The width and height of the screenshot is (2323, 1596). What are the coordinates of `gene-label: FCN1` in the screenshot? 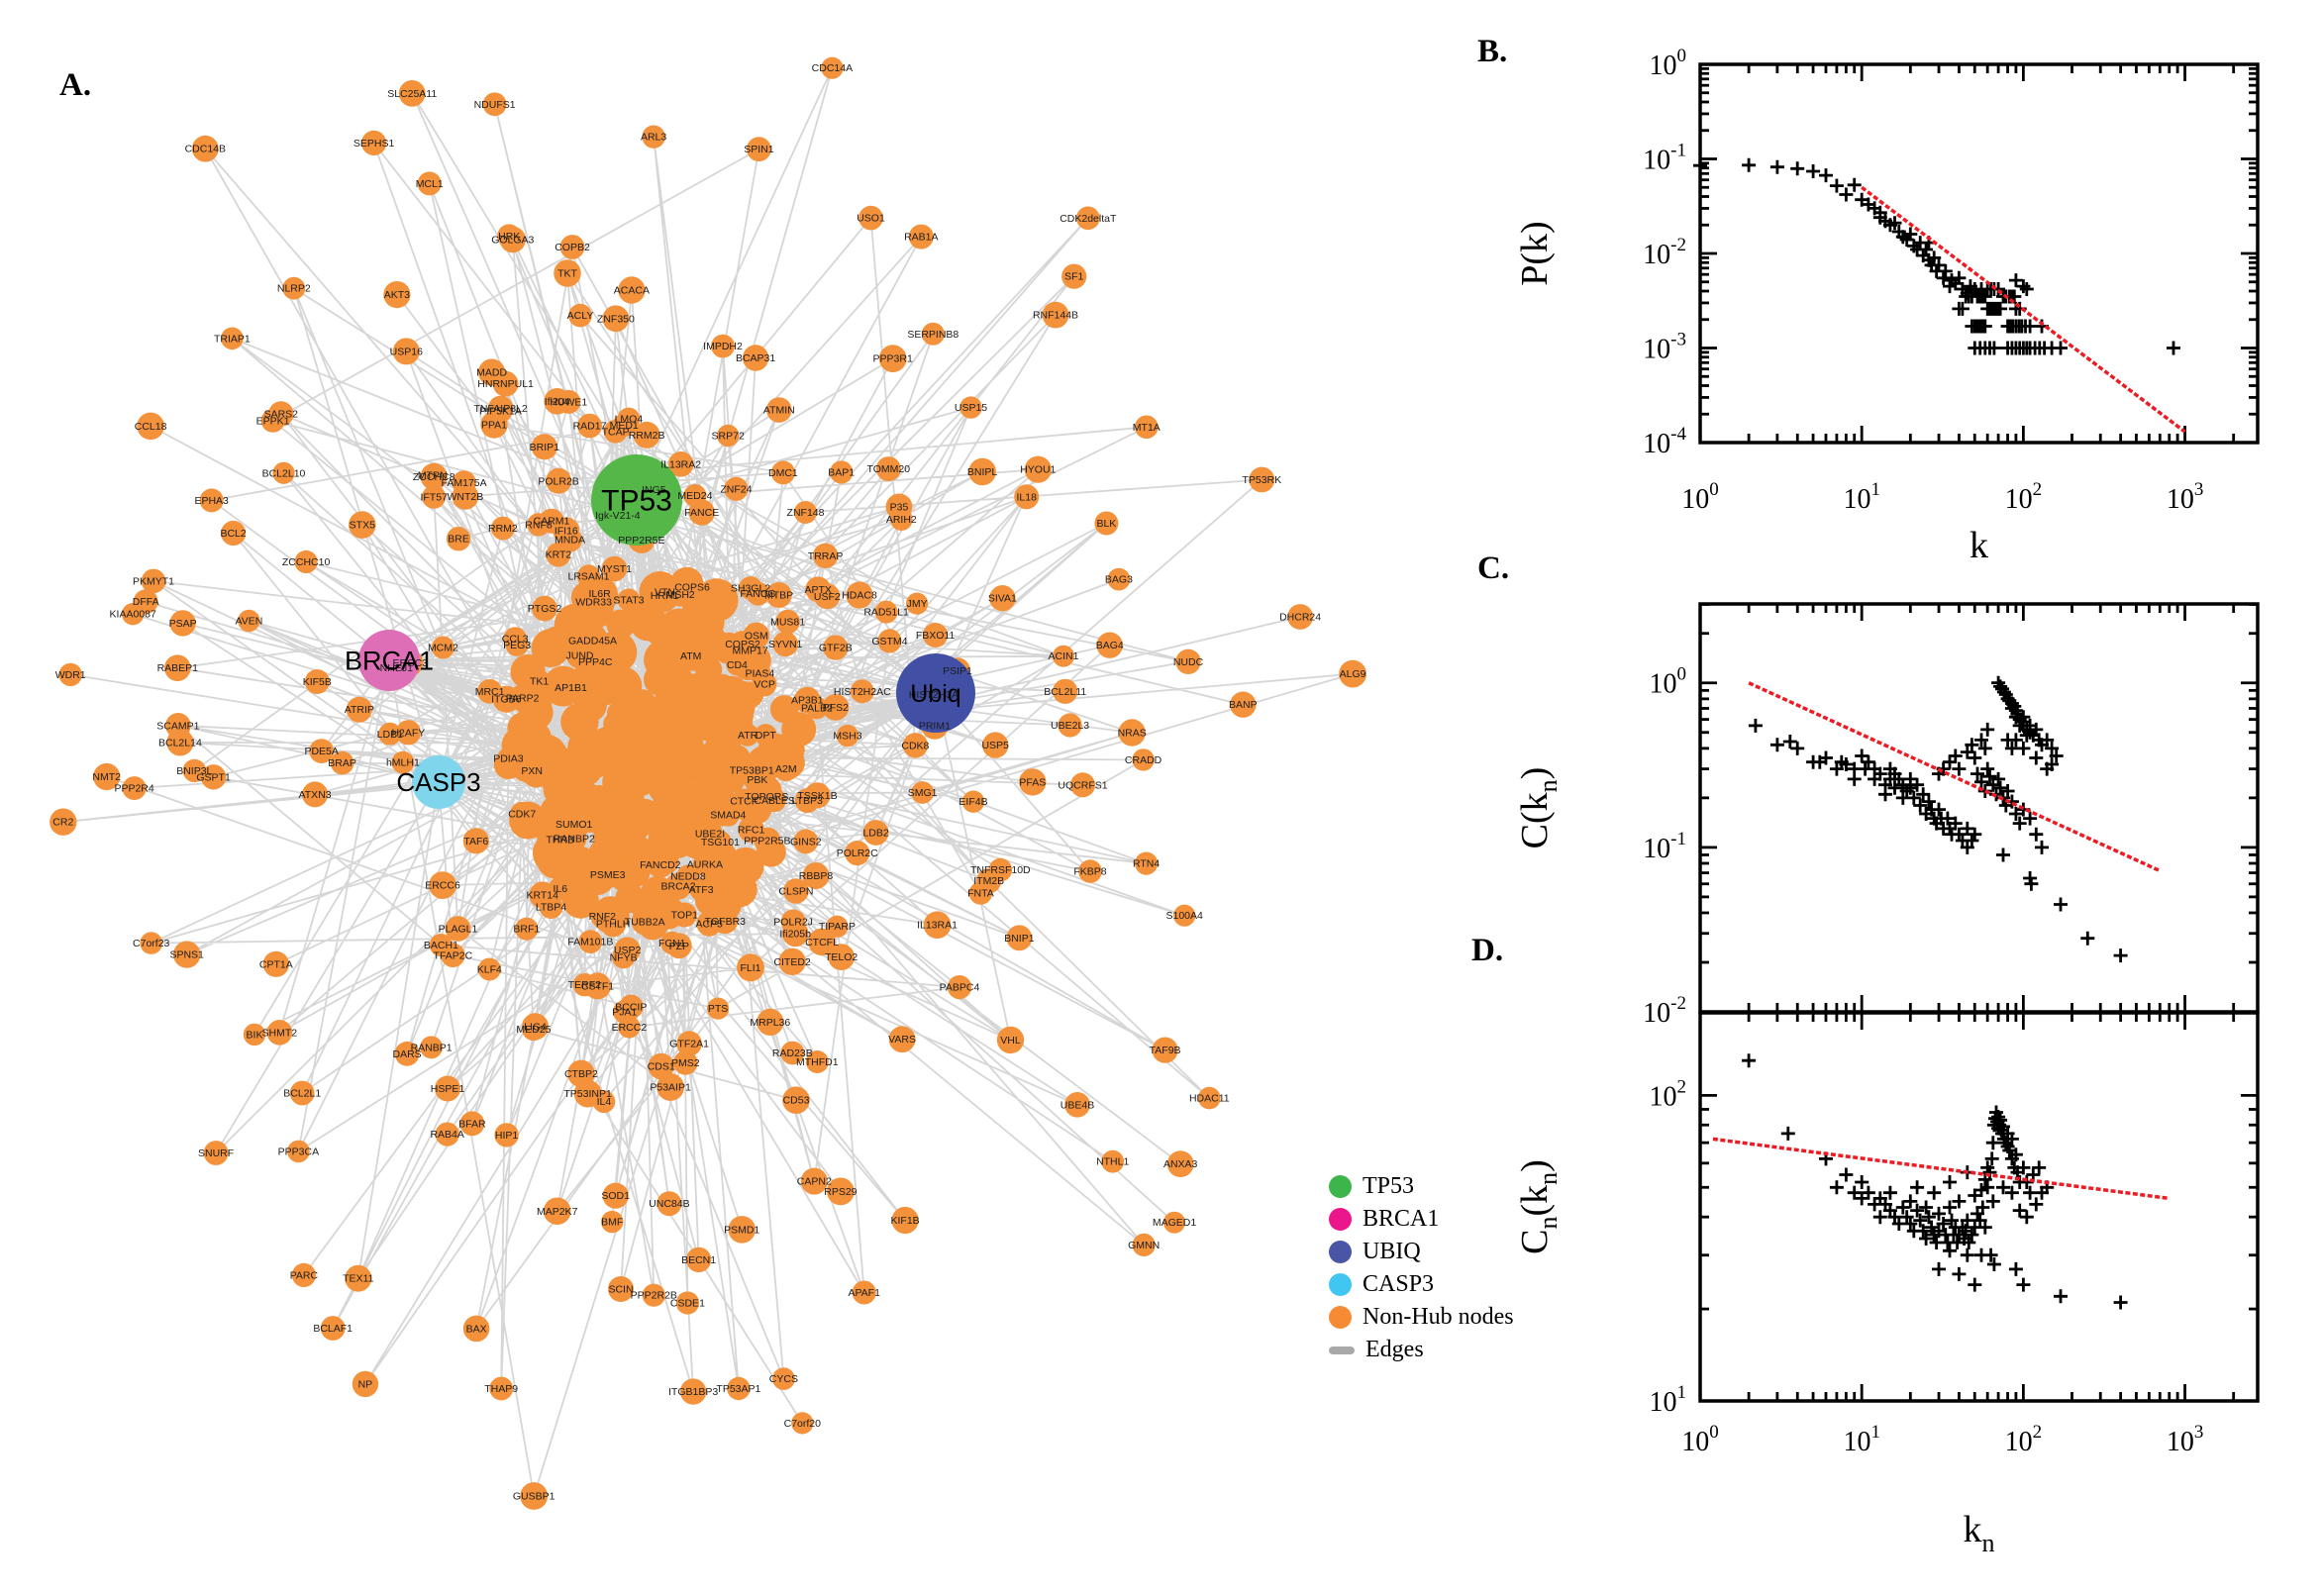 It's located at (672, 943).